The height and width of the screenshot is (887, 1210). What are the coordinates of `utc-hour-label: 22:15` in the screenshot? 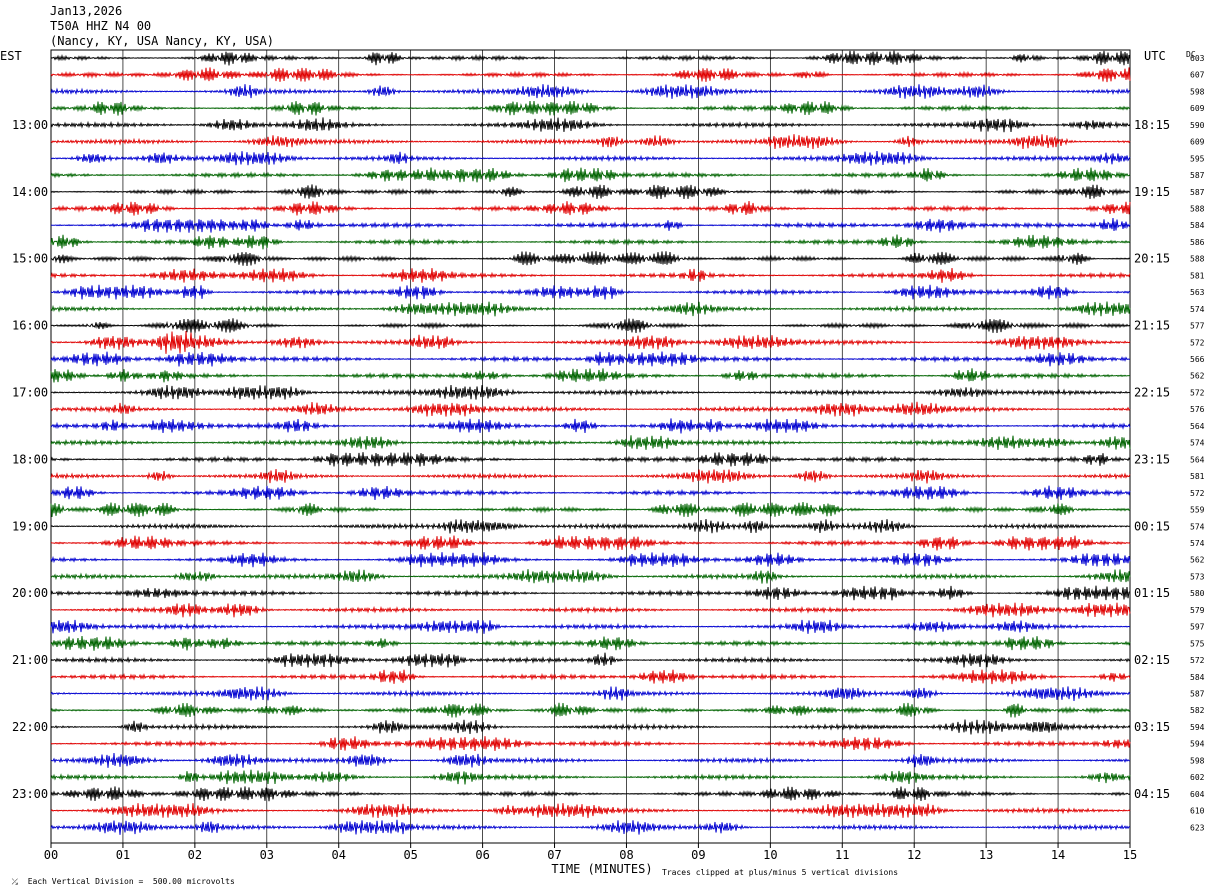 It's located at (1152, 392).